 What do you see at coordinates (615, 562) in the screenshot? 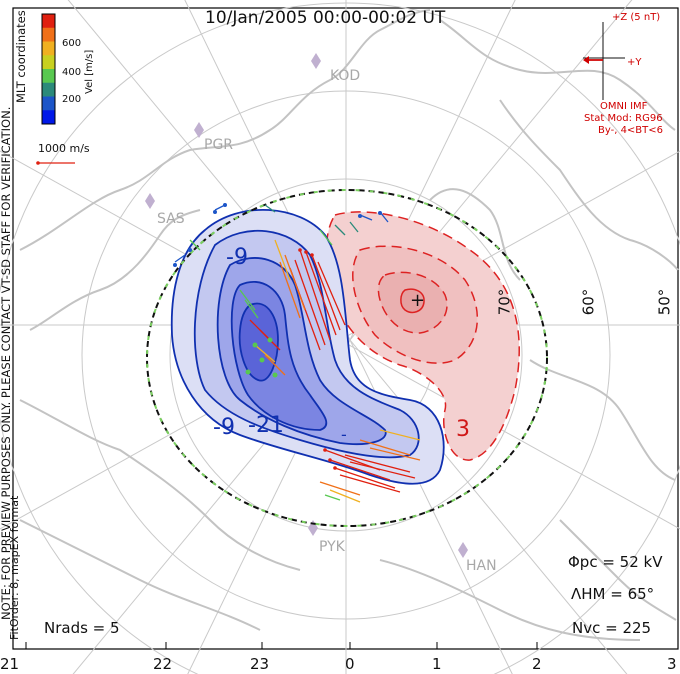
I see `cross-polar-potential: Φpc = 52 kV` at bounding box center [615, 562].